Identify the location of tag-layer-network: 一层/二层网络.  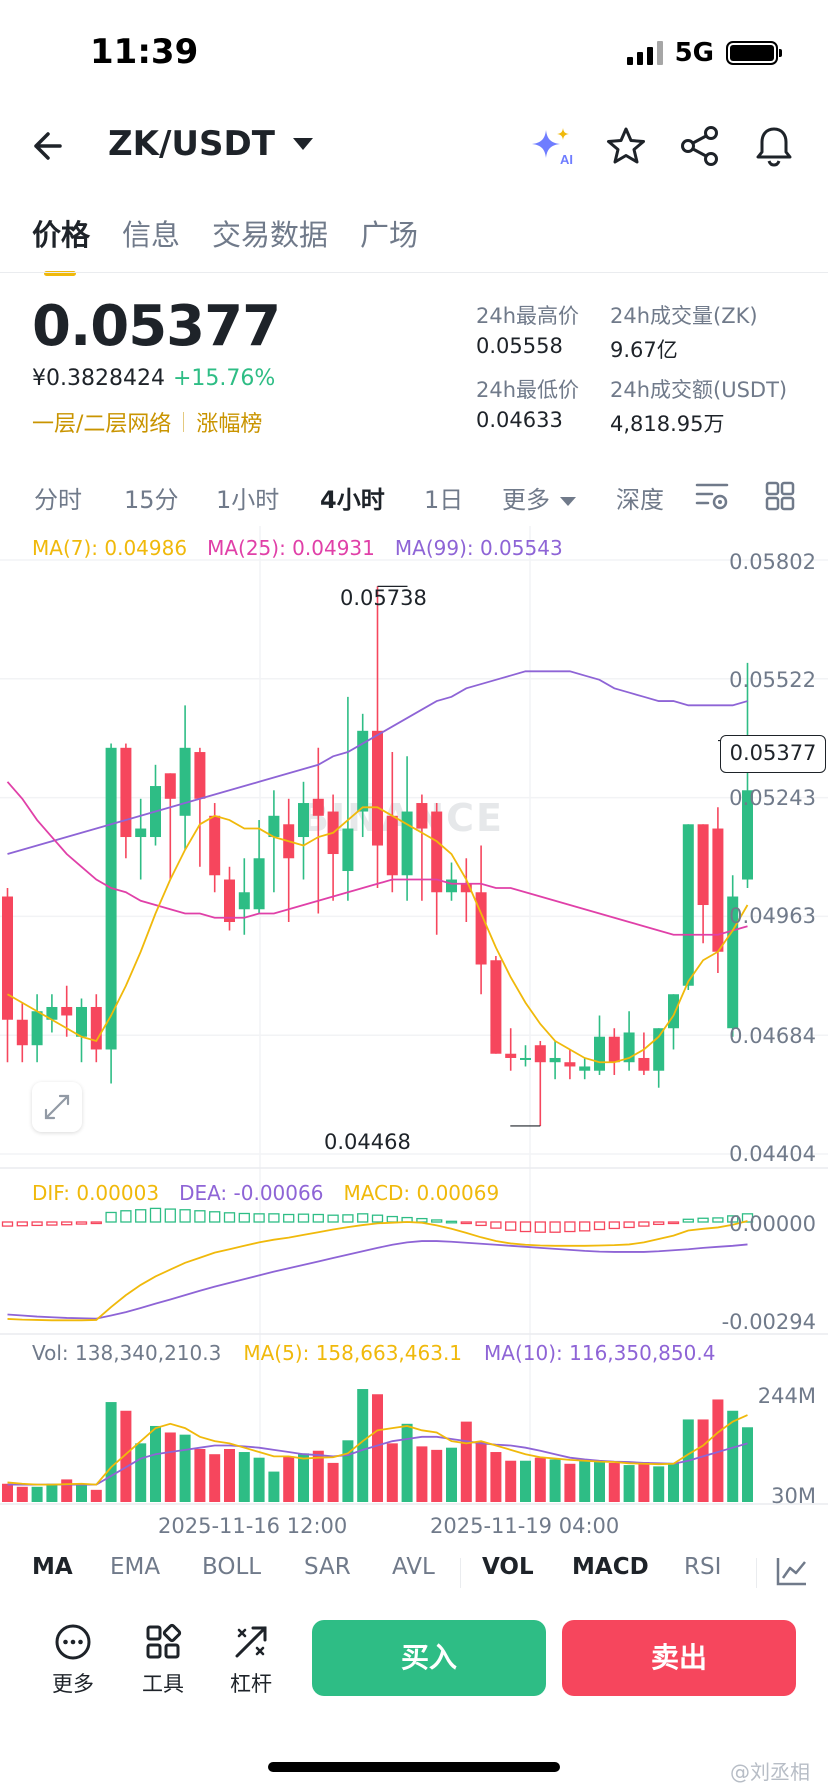
(102, 424).